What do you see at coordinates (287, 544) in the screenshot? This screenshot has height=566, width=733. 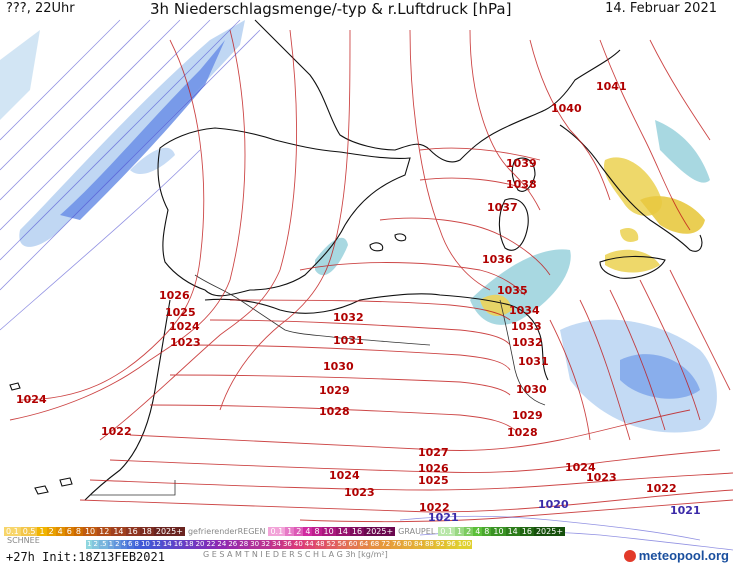 I see `legend-swatch: 36` at bounding box center [287, 544].